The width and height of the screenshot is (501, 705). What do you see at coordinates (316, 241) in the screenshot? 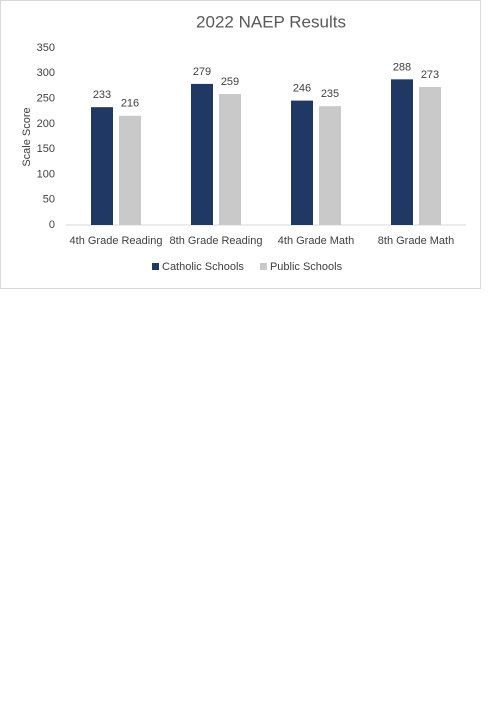
I see `x-tick-label: 4th Grade Math` at bounding box center [316, 241].